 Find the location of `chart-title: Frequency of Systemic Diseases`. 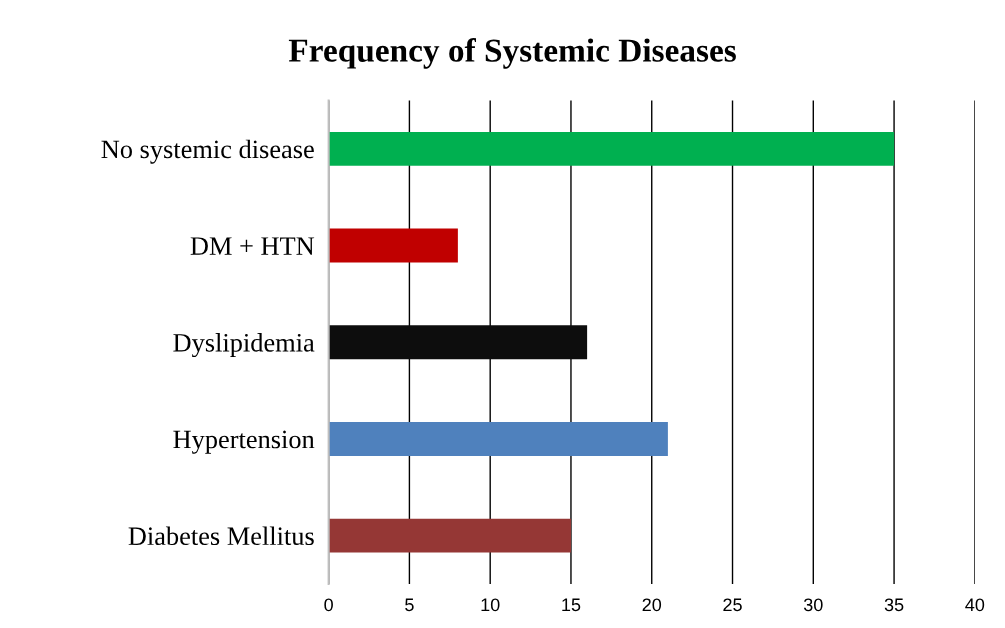

chart-title: Frequency of Systemic Diseases is located at coordinates (512, 53).